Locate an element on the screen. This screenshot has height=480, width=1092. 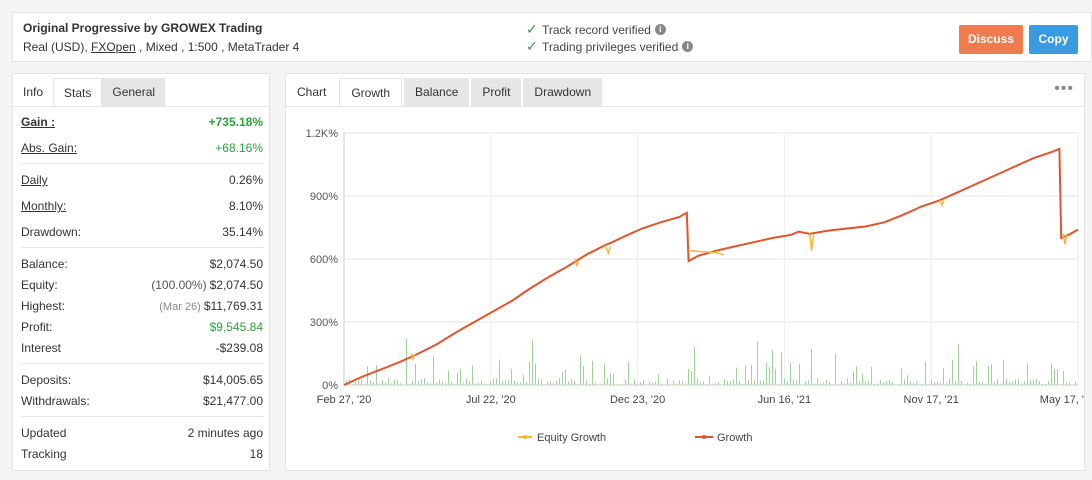
equity-value: (100.00%) $2,074.50 is located at coordinates (207, 285).